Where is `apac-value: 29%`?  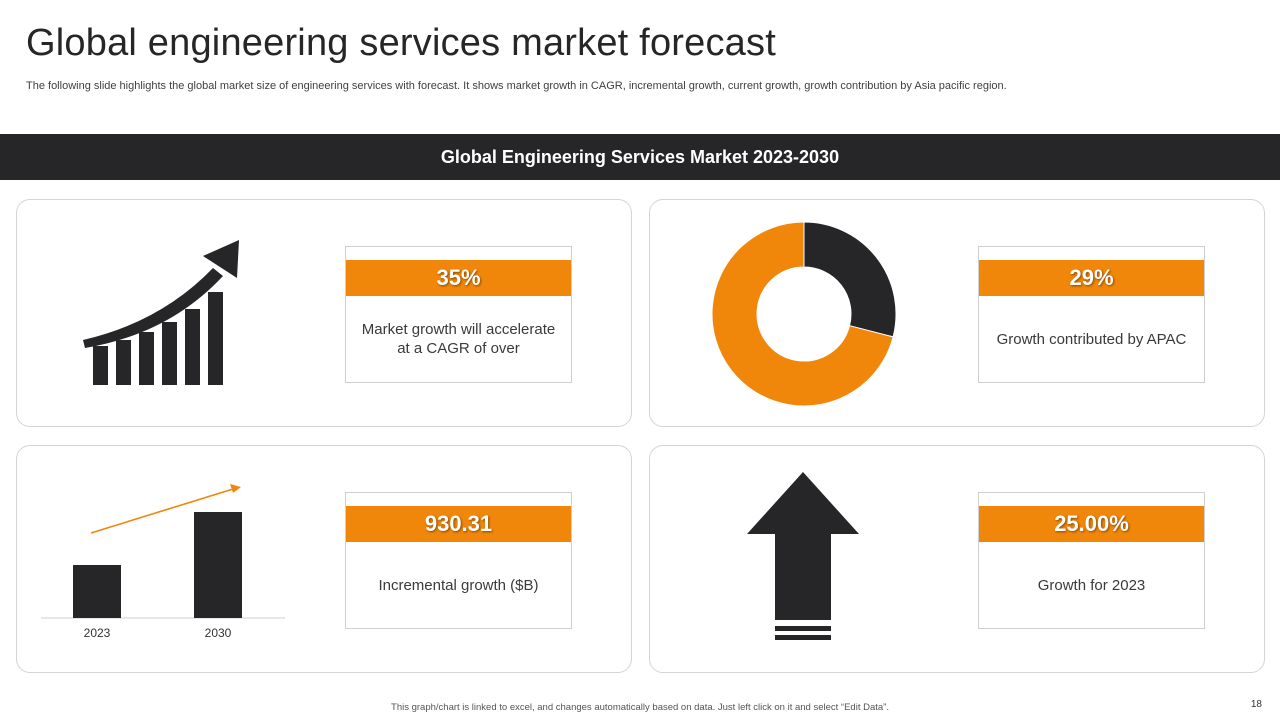
apac-value: 29% is located at coordinates (1091, 277).